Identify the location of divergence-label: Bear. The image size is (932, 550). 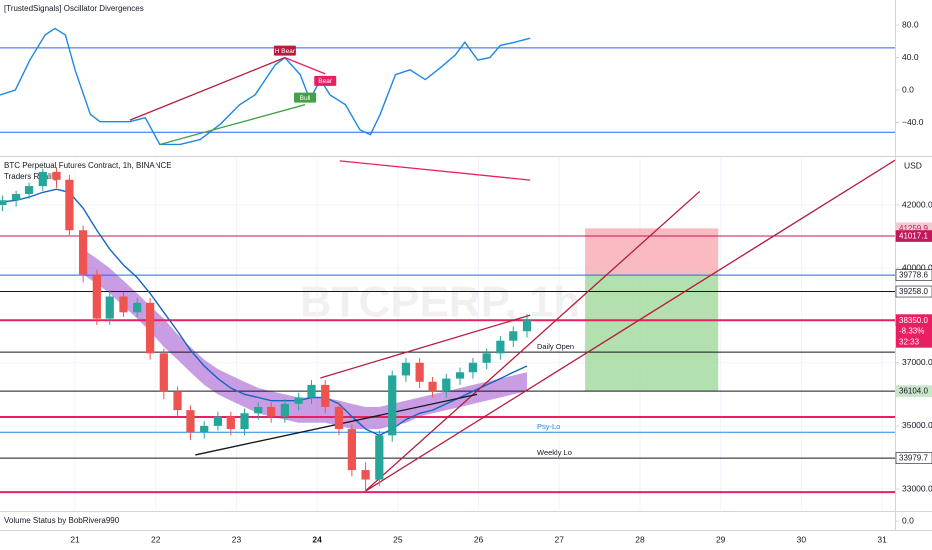
(325, 81).